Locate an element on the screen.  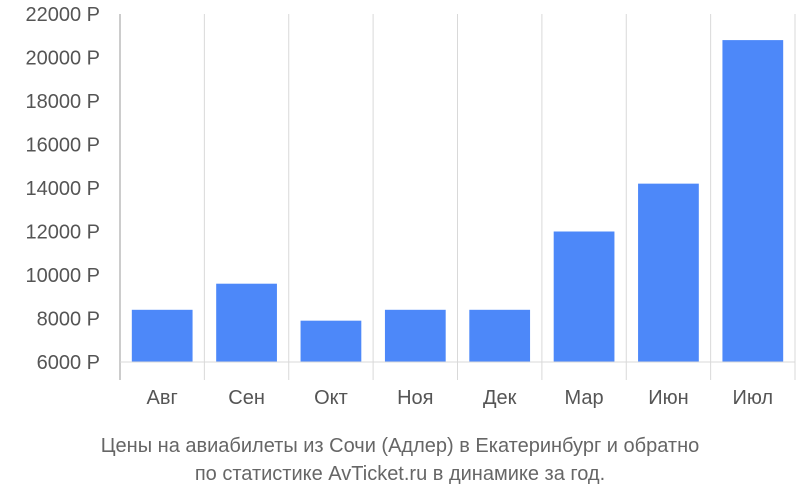
y-tick-label: 10000 Р is located at coordinates (62, 276).